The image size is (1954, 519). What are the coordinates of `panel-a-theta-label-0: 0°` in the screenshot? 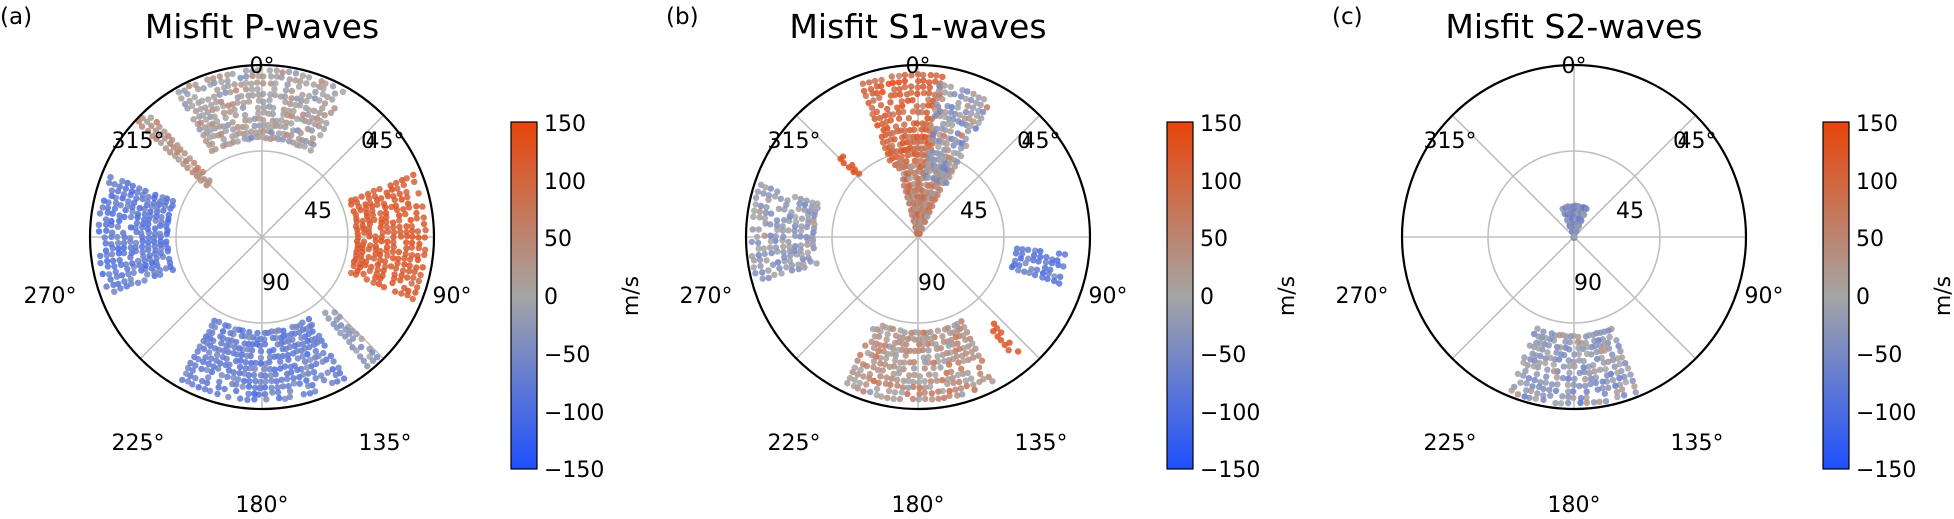 It's located at (262, 66).